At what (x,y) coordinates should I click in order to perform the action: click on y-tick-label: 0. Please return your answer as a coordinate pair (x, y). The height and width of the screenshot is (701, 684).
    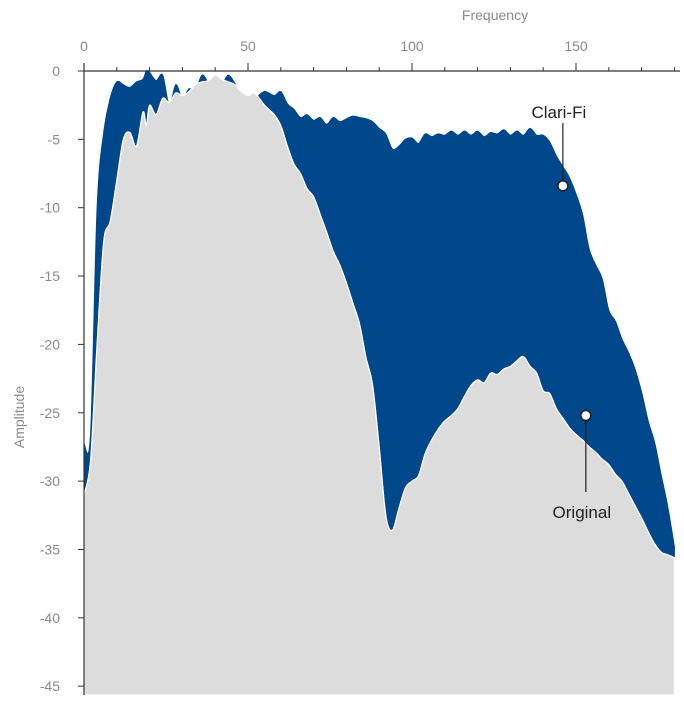
    Looking at the image, I should click on (56, 71).